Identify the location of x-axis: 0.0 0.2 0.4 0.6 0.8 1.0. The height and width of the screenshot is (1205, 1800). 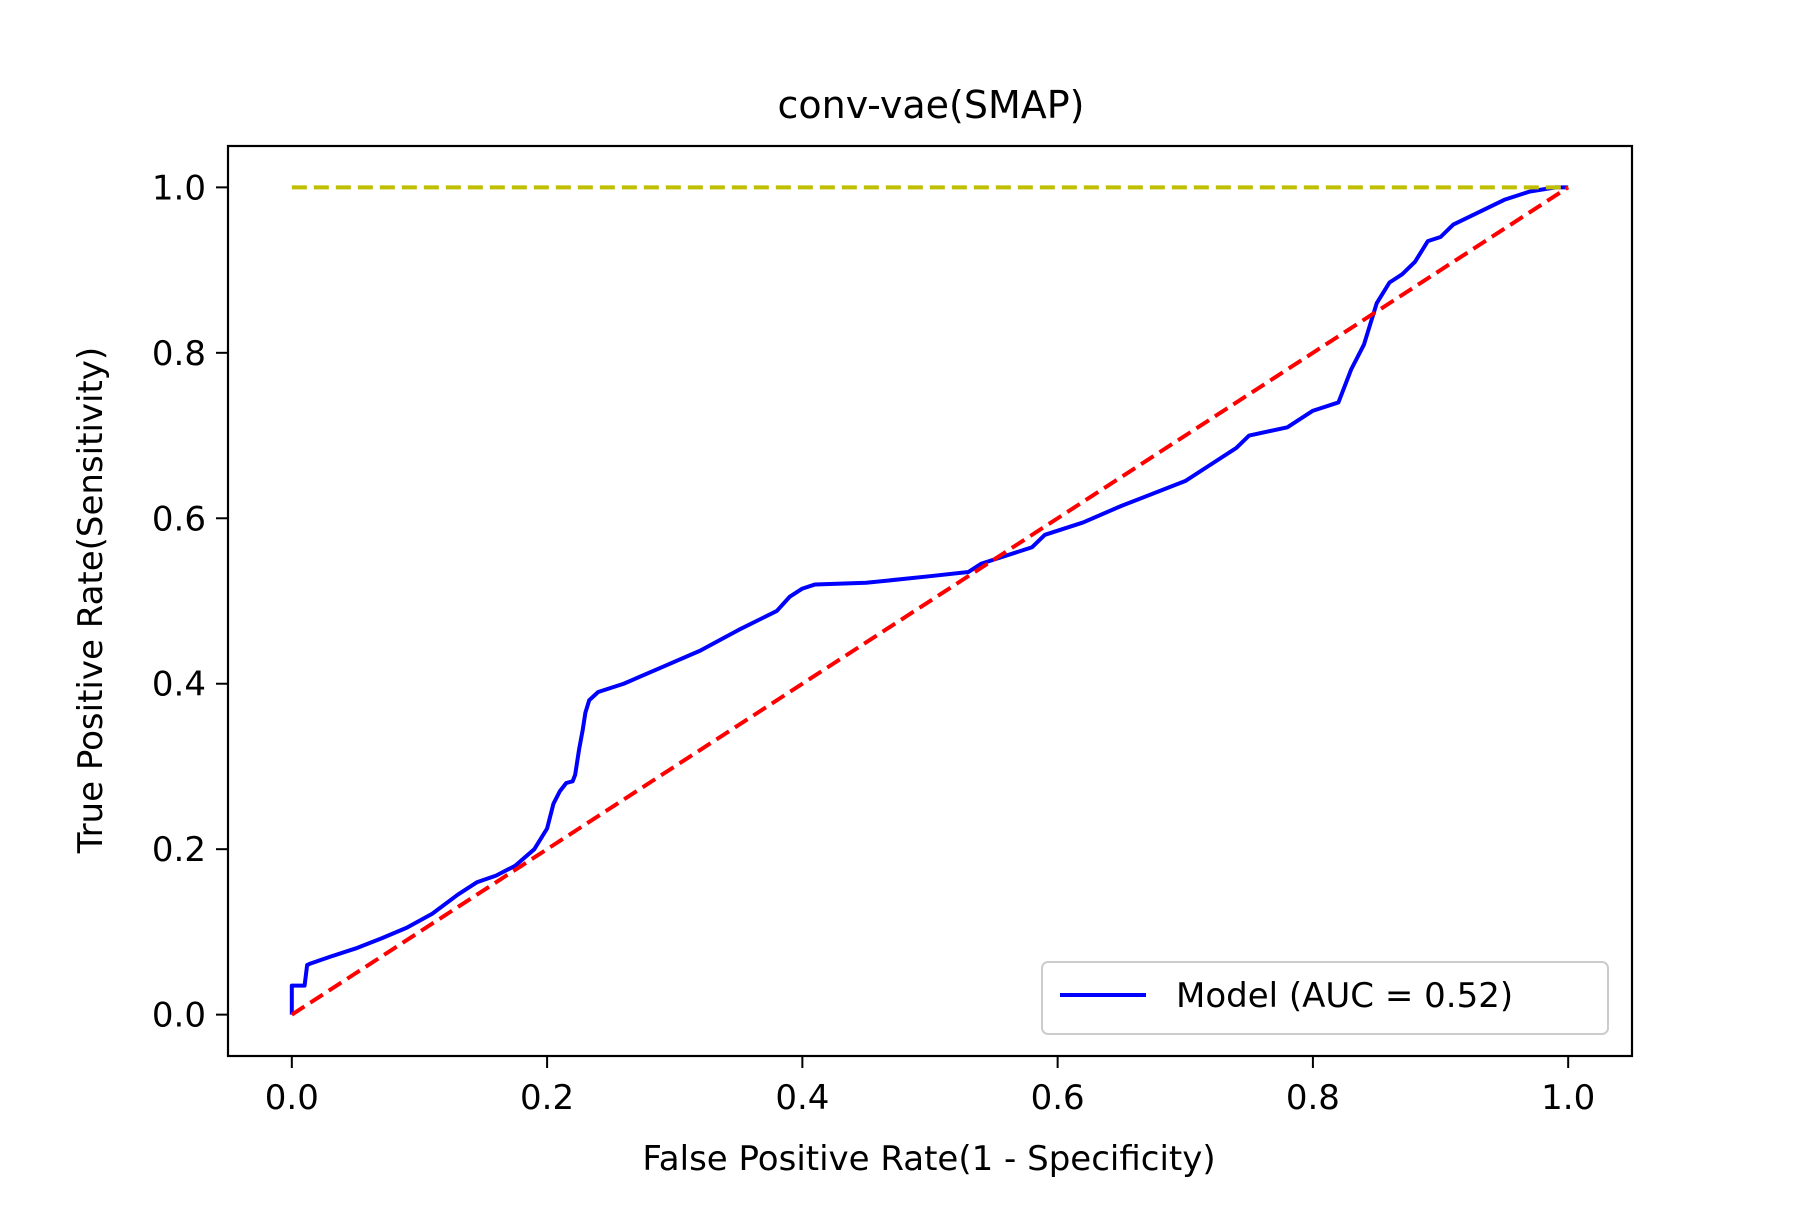
(930, 1087).